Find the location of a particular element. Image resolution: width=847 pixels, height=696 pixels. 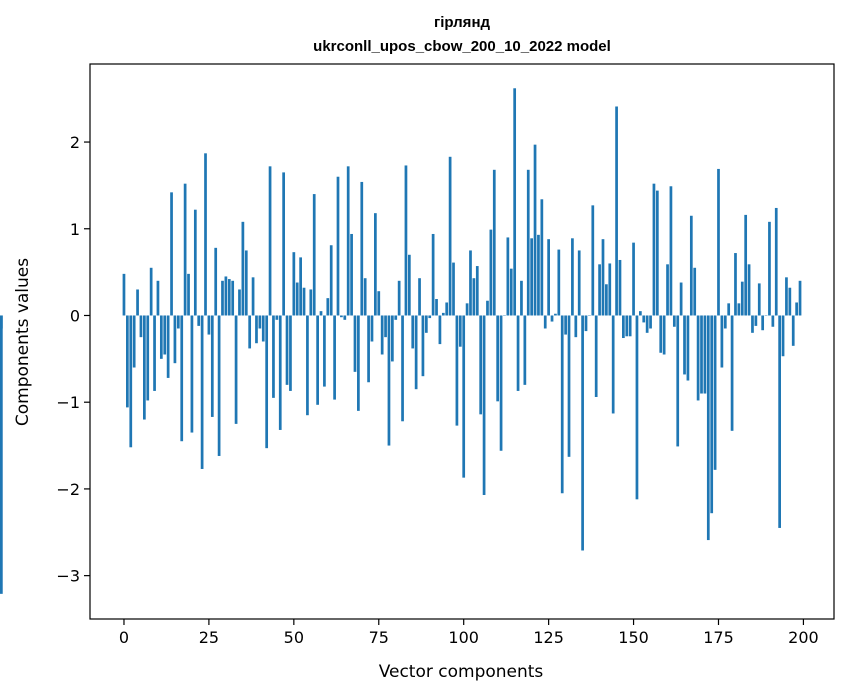

y-tick-label: 0 is located at coordinates (75, 315).